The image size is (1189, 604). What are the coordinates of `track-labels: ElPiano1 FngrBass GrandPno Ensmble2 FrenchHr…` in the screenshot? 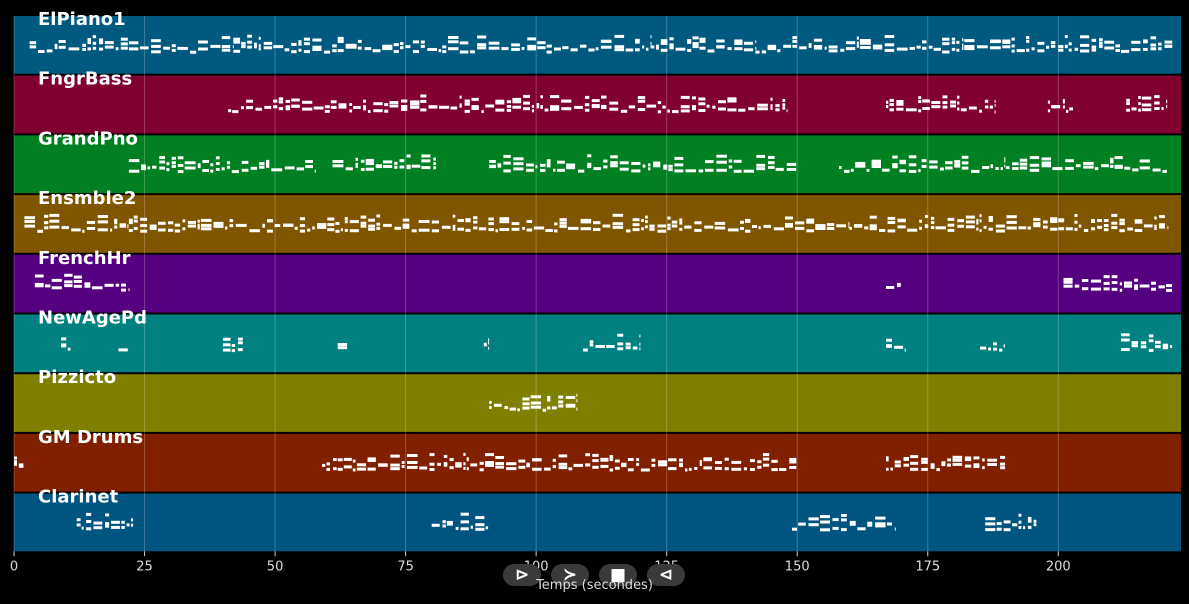 It's located at (92, 258).